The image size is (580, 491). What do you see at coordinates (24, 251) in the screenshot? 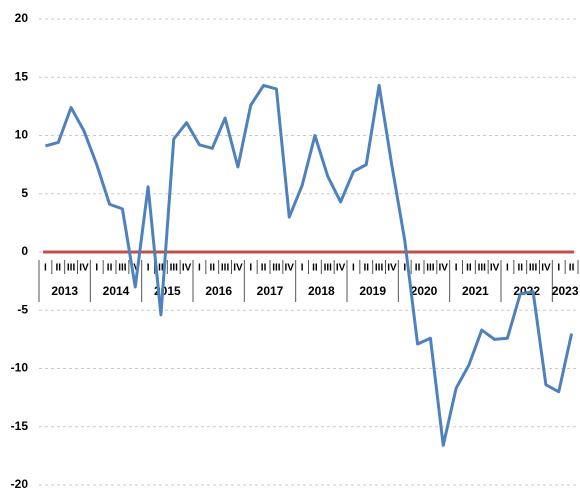
I see `y-tick-label: 0` at bounding box center [24, 251].